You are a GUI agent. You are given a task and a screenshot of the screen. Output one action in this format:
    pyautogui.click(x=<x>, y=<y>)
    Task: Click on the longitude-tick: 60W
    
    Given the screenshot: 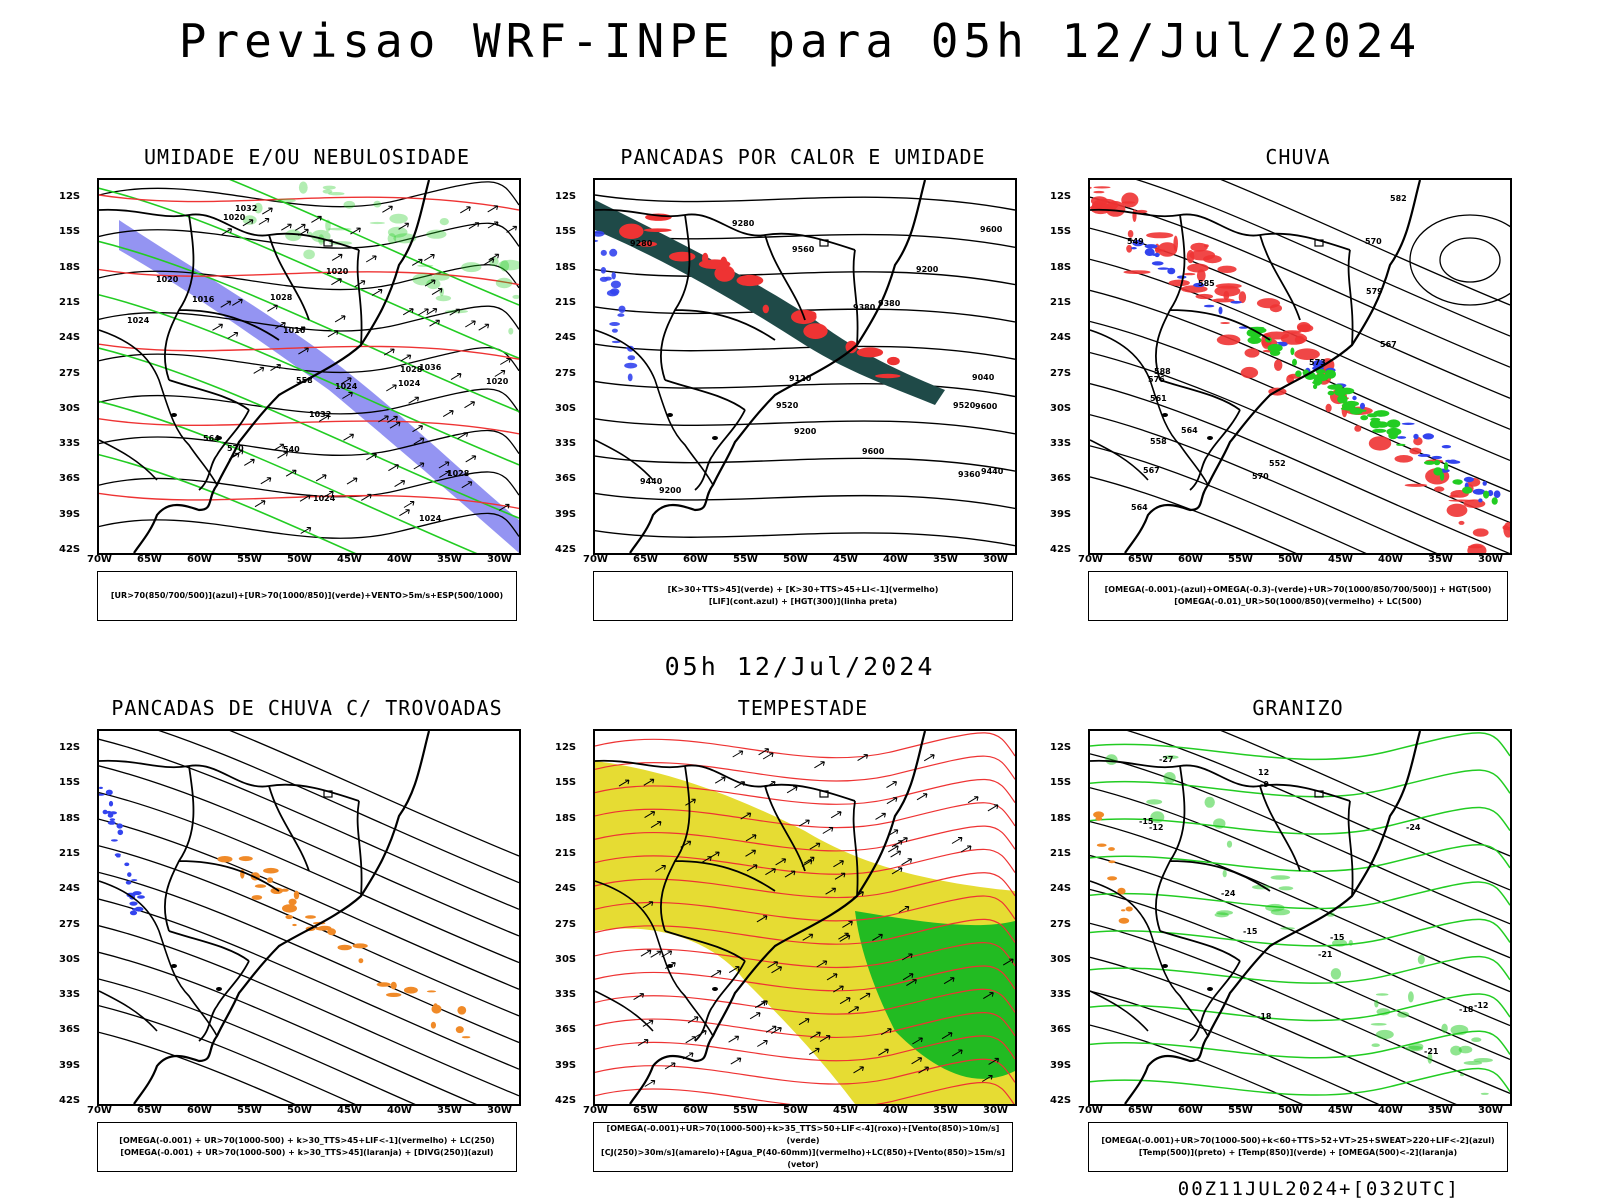 What is the action you would take?
    pyautogui.click(x=199, y=559)
    